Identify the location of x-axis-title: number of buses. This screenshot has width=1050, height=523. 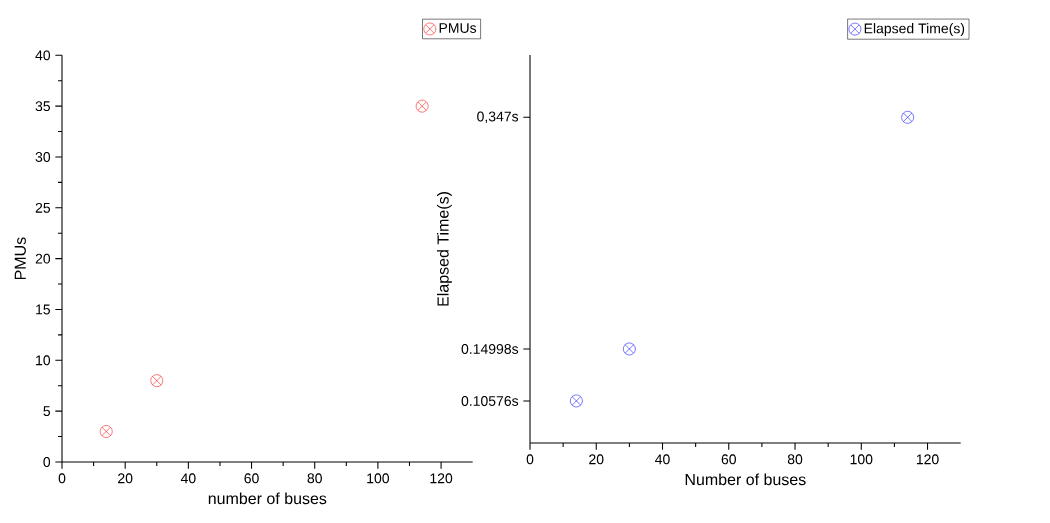
(267, 498).